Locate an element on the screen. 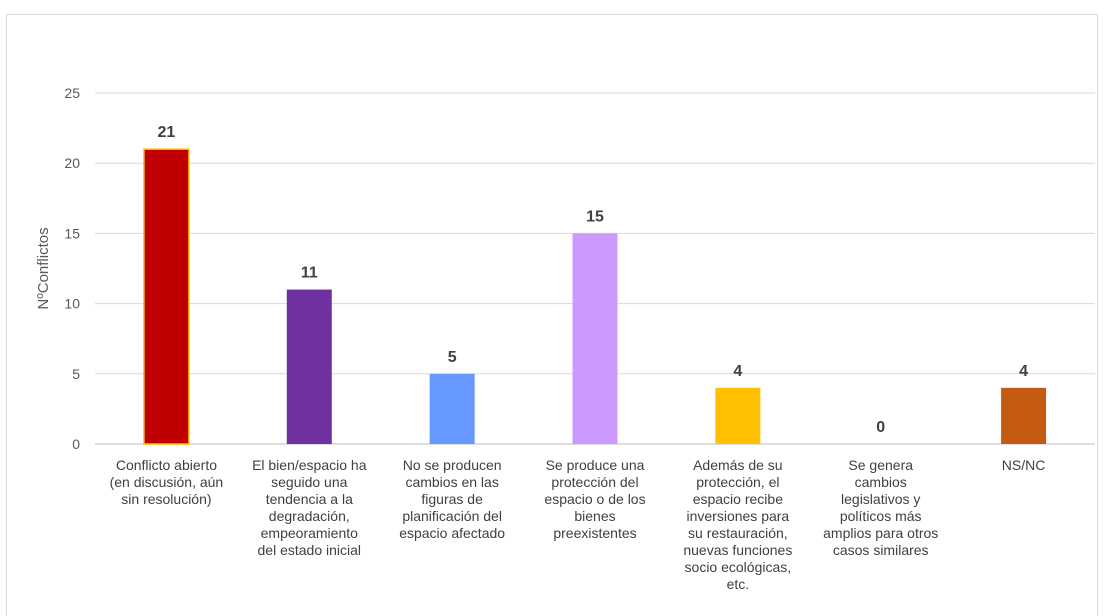 The image size is (1105, 616). category-label-line: No se producen is located at coordinates (452, 465).